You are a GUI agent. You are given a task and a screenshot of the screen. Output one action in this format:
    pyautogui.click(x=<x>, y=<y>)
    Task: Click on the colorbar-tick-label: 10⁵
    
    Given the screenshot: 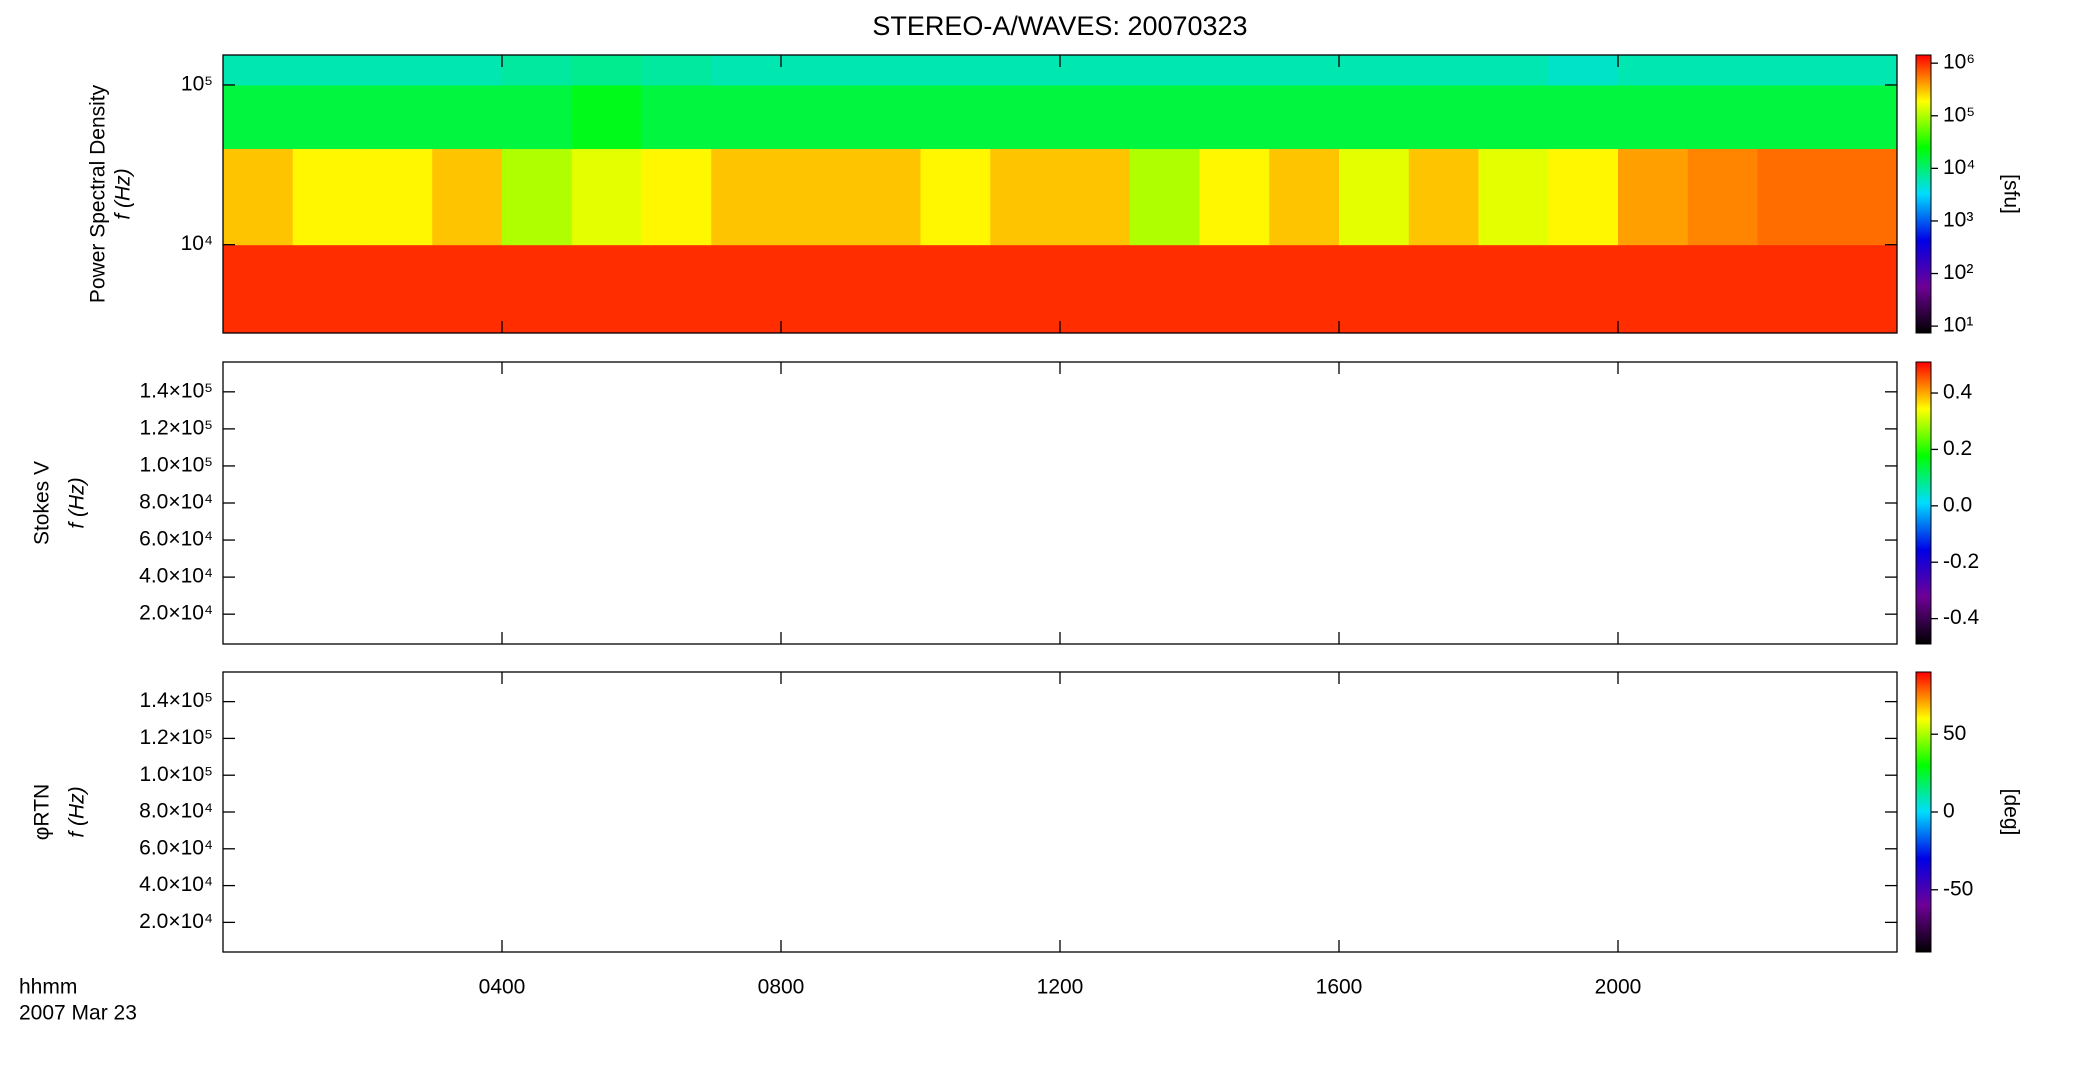 What is the action you would take?
    pyautogui.click(x=1959, y=114)
    